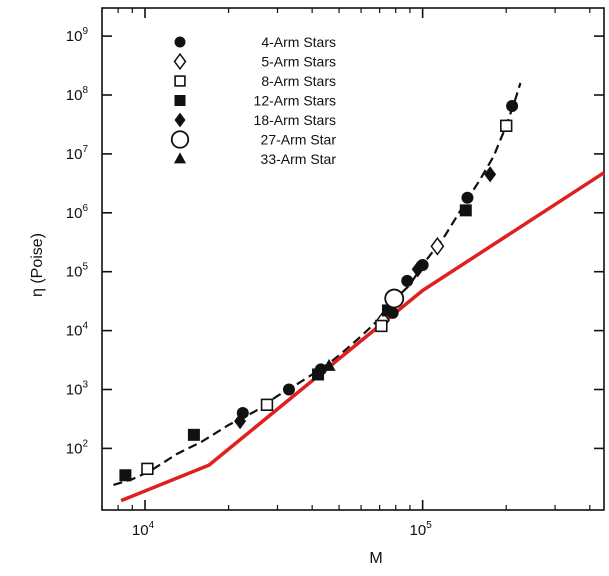 The image size is (609, 576). I want to click on y-tick-label: 10³, so click(77, 389).